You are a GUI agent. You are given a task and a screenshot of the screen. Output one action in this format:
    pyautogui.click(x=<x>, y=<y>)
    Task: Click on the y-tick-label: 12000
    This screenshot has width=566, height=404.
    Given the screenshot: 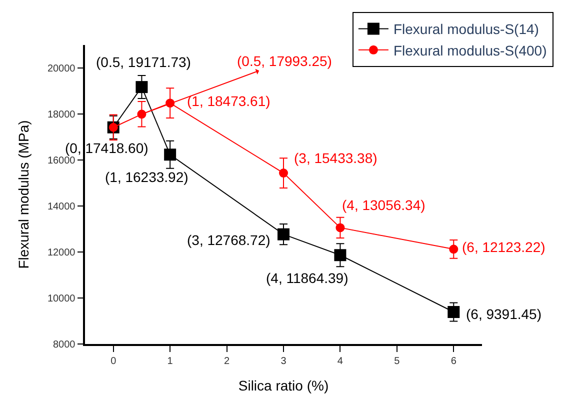 What is the action you would take?
    pyautogui.click(x=61, y=253)
    